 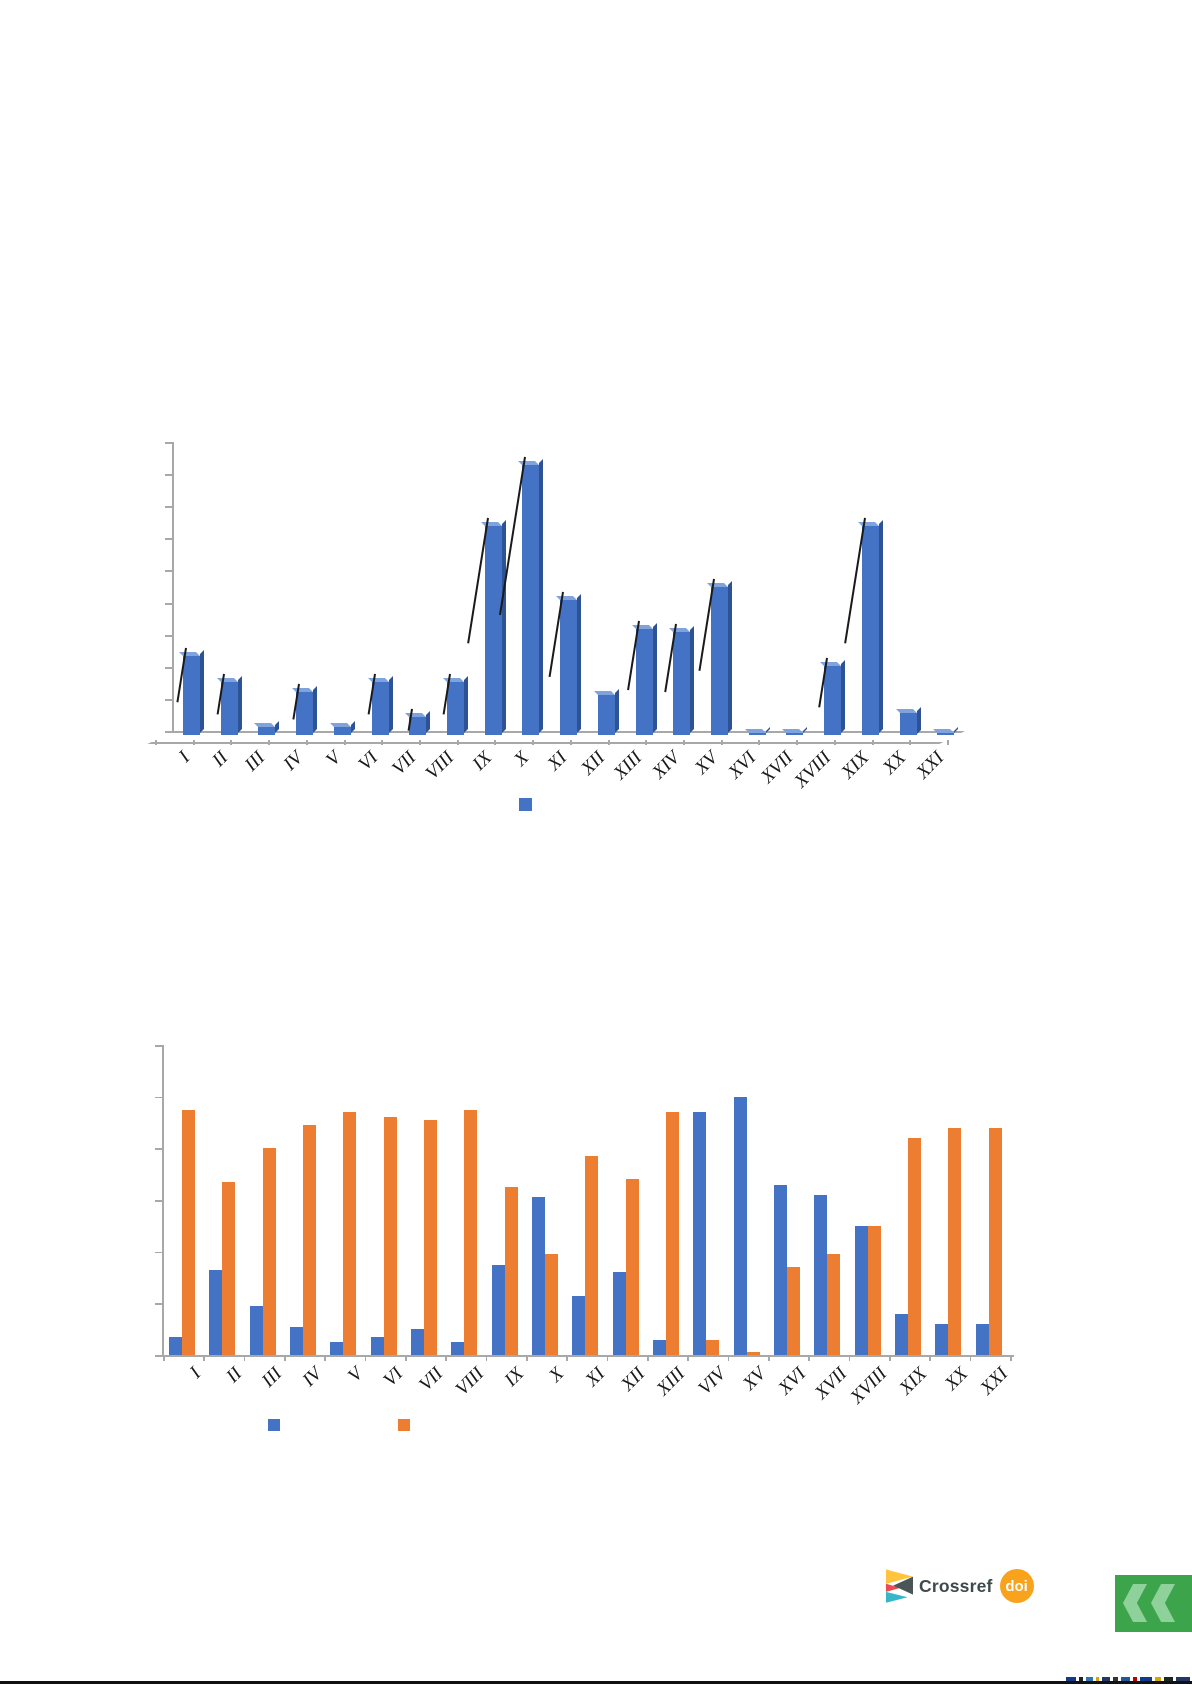 I want to click on y-axis-line, so click(x=173, y=587).